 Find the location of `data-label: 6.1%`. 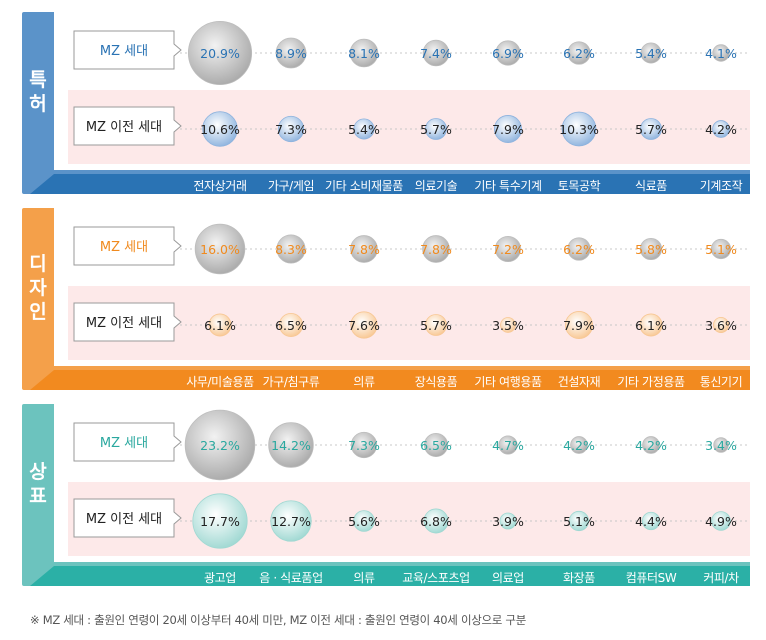

data-label: 6.1% is located at coordinates (220, 325).